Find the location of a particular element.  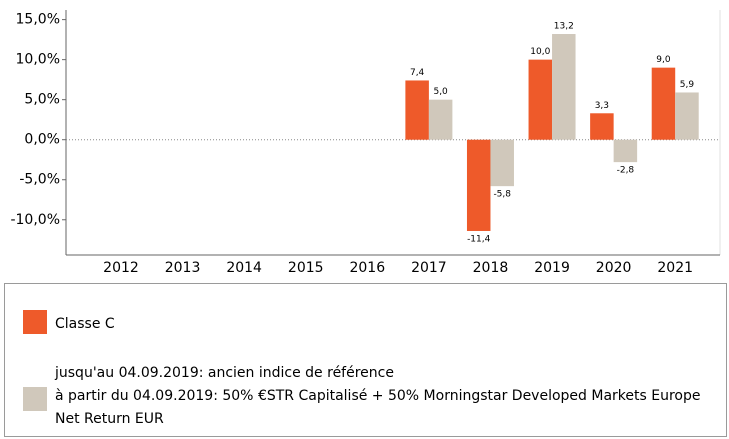

x-tick-label: 2015 is located at coordinates (306, 268).